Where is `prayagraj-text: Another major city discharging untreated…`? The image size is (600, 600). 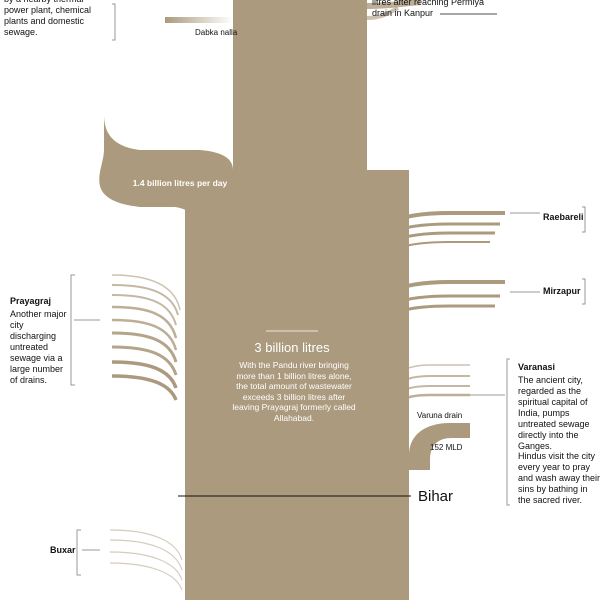
prayagraj-text: Another major city discharging untreated… is located at coordinates (38, 347).